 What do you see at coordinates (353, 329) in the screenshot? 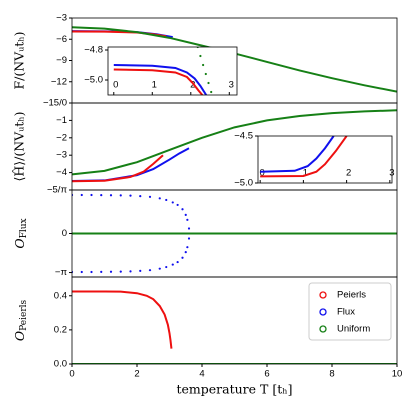
I see `legend-label: Uniform` at bounding box center [353, 329].